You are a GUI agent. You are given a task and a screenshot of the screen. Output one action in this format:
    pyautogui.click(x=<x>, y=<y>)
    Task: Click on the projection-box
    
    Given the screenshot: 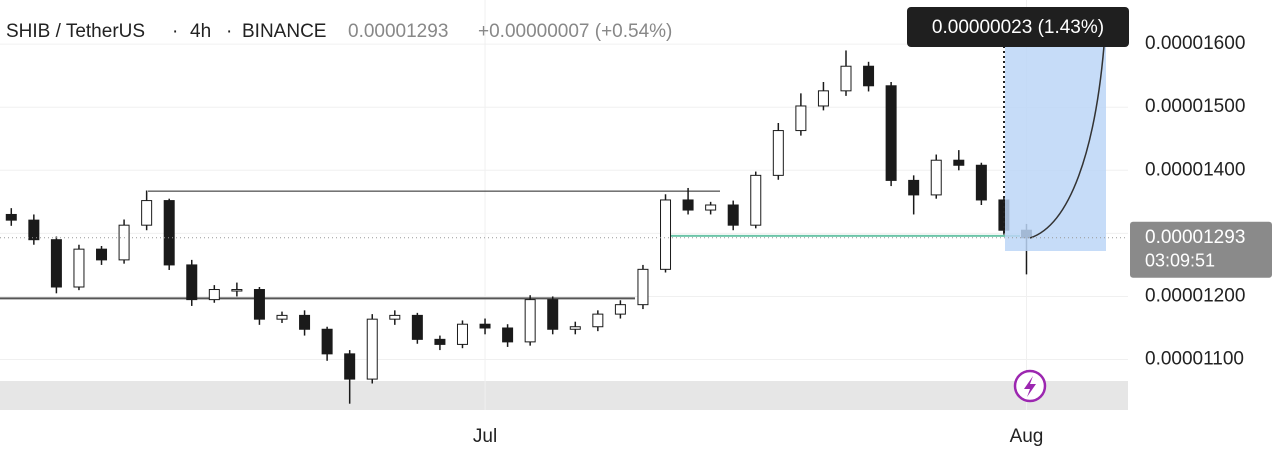 What is the action you would take?
    pyautogui.click(x=1055, y=148)
    